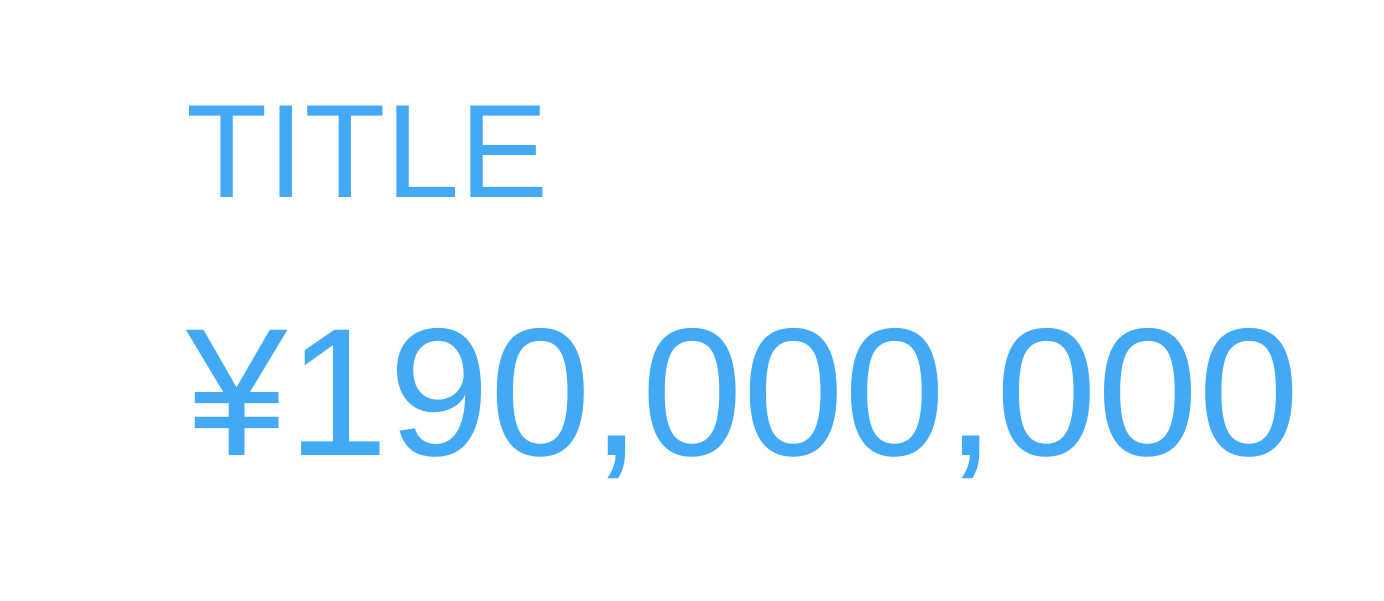  What do you see at coordinates (367, 152) in the screenshot?
I see `card-title: TITLE` at bounding box center [367, 152].